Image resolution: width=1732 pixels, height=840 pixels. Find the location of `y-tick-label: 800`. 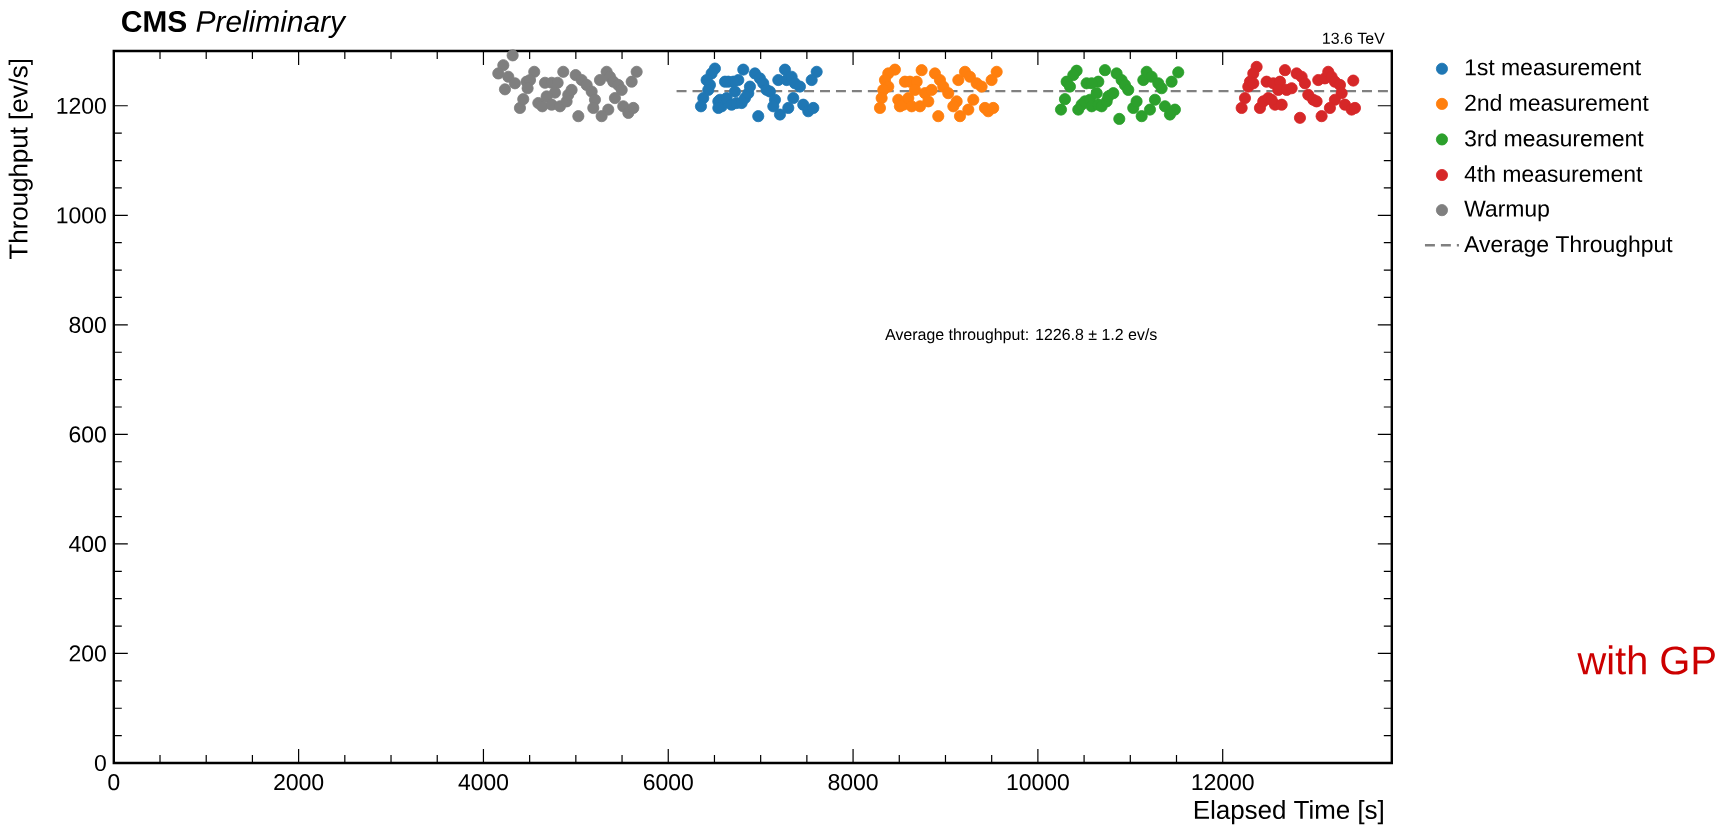

y-tick-label: 800 is located at coordinates (87, 324).